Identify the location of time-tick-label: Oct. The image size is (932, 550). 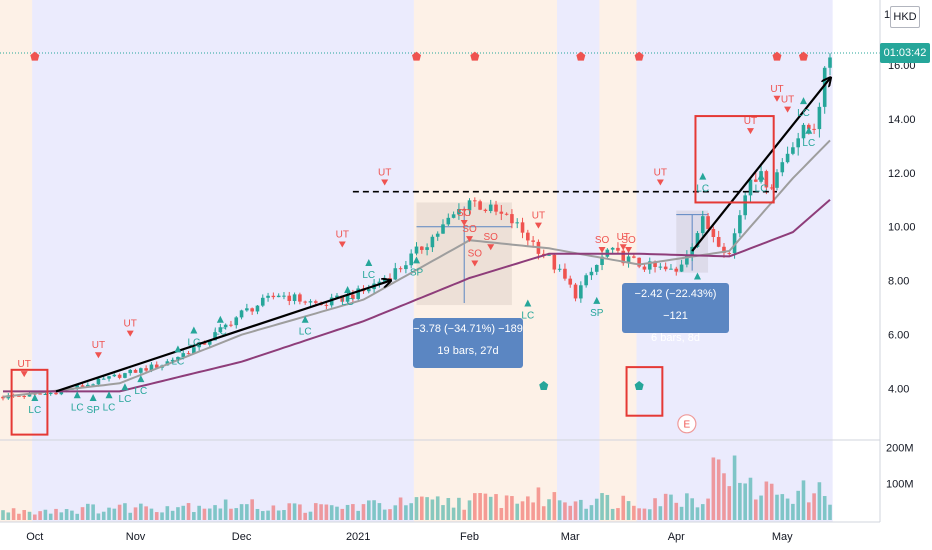
(34, 537).